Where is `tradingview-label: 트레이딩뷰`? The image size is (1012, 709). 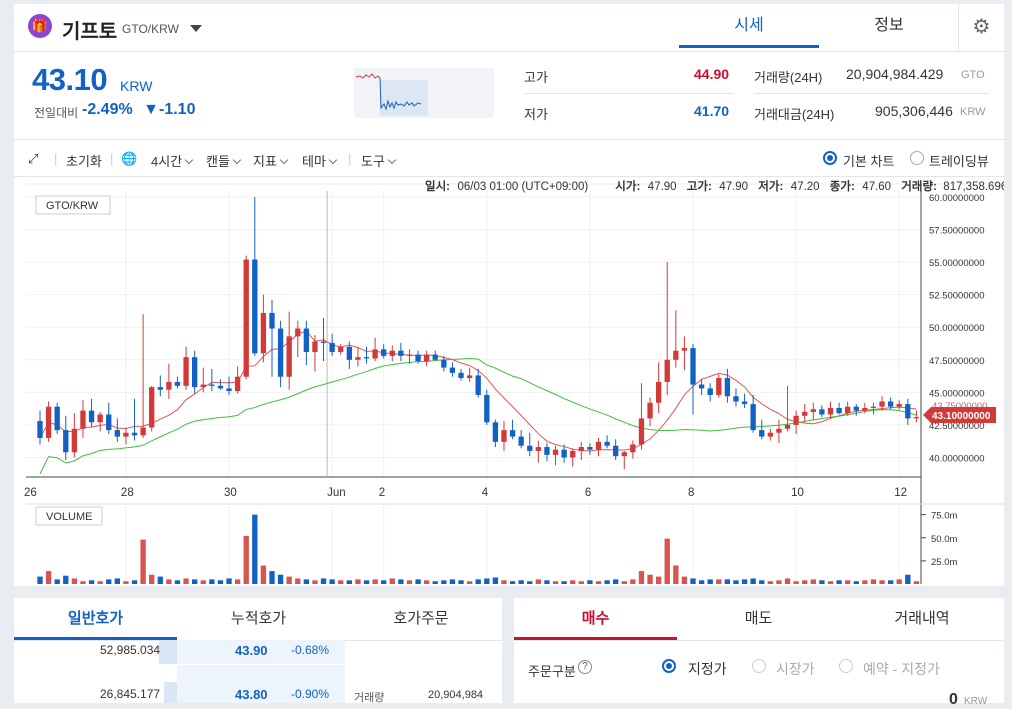
tradingview-label: 트레이딩뷰 is located at coordinates (959, 161).